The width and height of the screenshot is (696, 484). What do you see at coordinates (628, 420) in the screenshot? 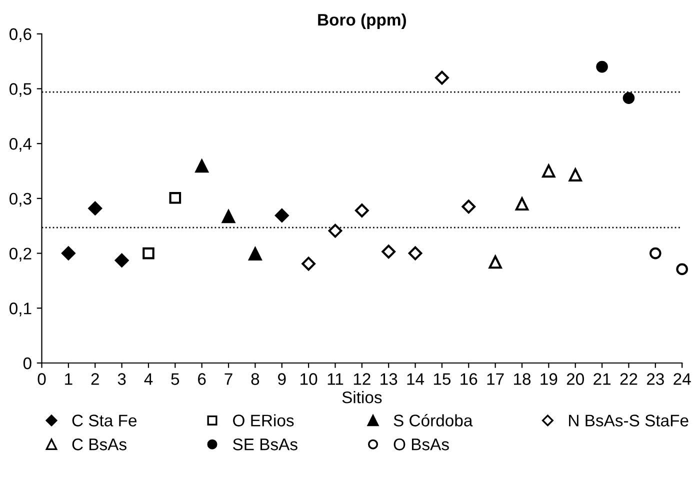
I see `legend-label: N BsAs-S StaFe` at bounding box center [628, 420].